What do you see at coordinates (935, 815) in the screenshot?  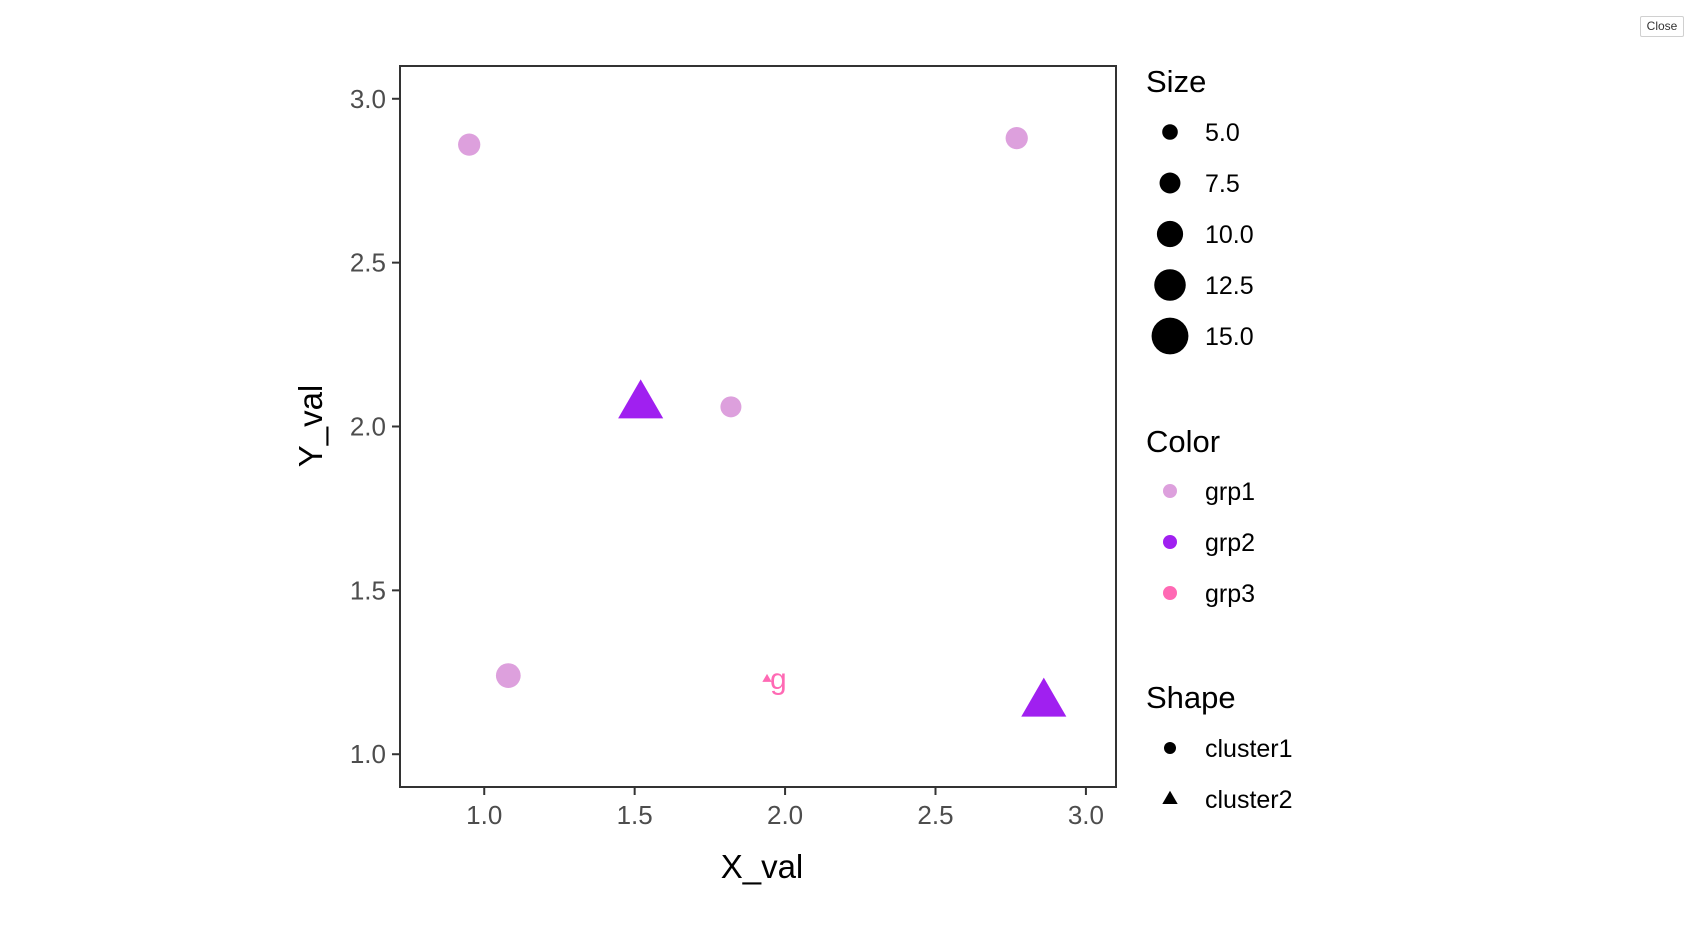 I see `x-tick-label: 2.5` at bounding box center [935, 815].